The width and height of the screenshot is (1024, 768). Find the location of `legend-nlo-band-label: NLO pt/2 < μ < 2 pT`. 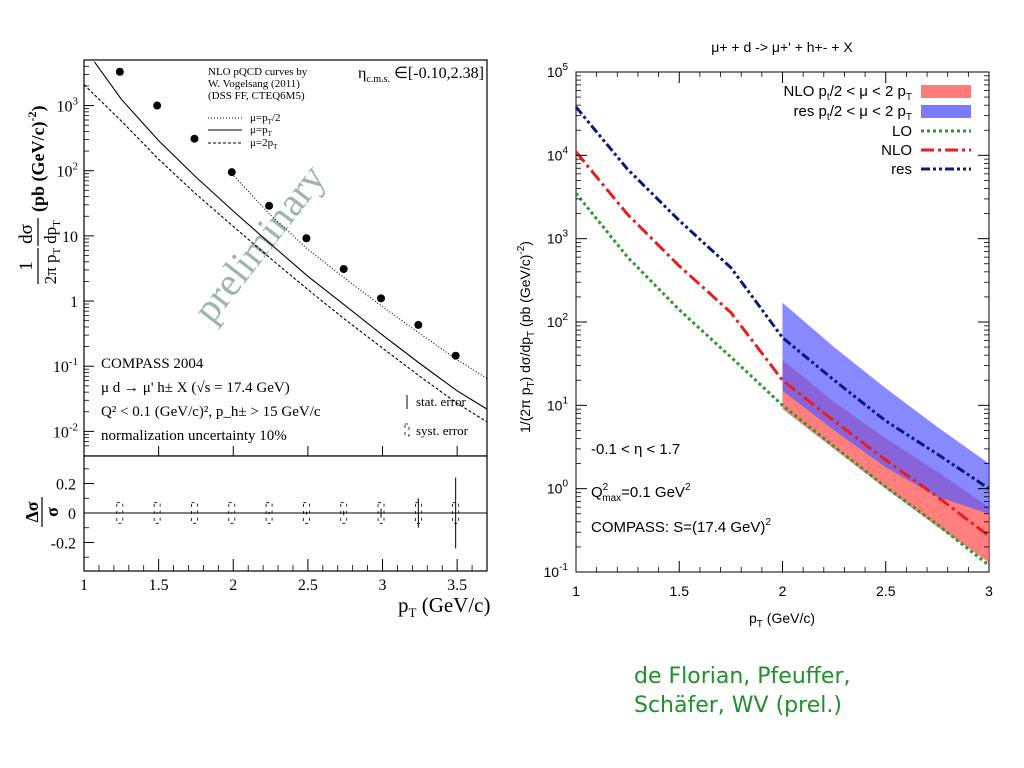

legend-nlo-band-label: NLO pt/2 < μ < 2 pT is located at coordinates (848, 93).